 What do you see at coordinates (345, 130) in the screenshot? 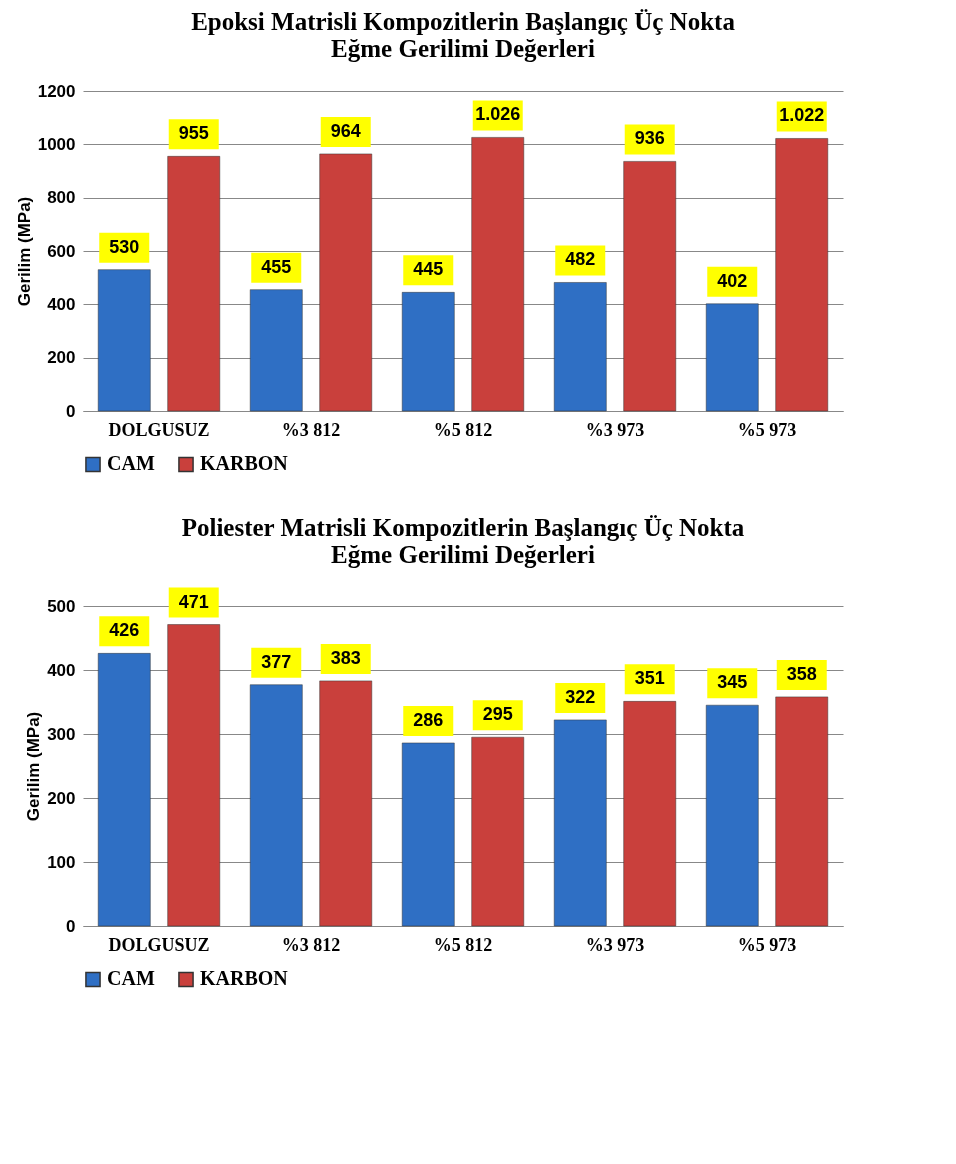
I see `data-label: 964` at bounding box center [345, 130].